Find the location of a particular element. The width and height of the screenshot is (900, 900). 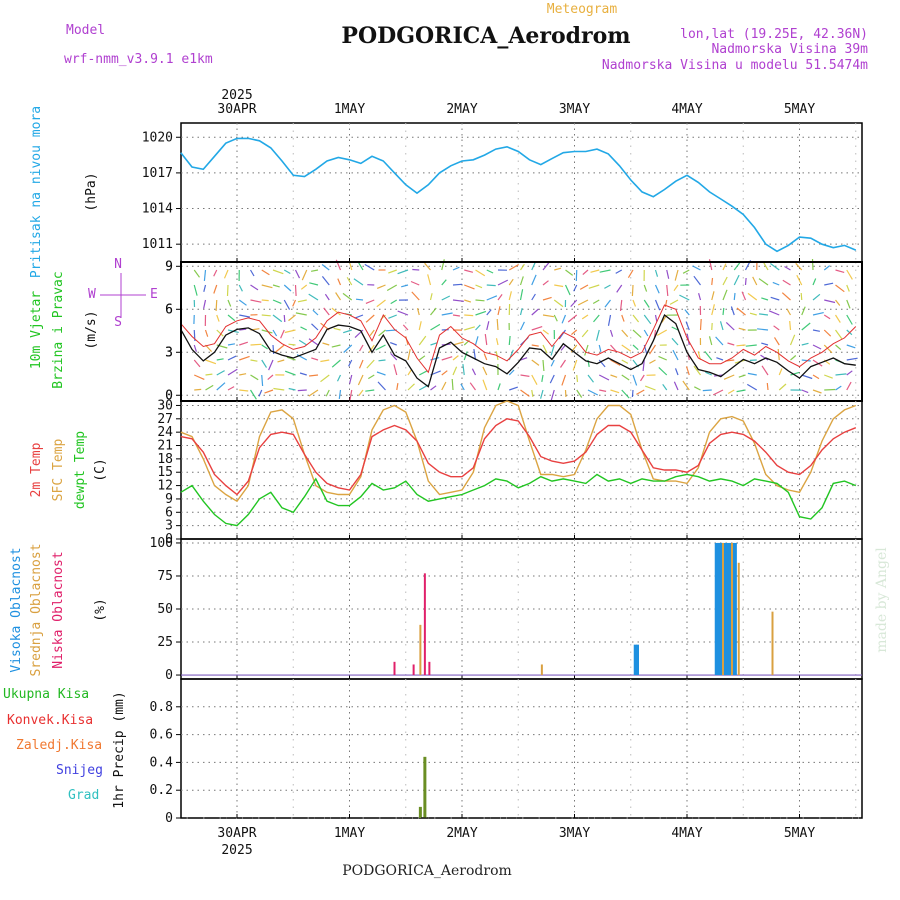

bottom-day-label: 1MAY is located at coordinates (349, 833).